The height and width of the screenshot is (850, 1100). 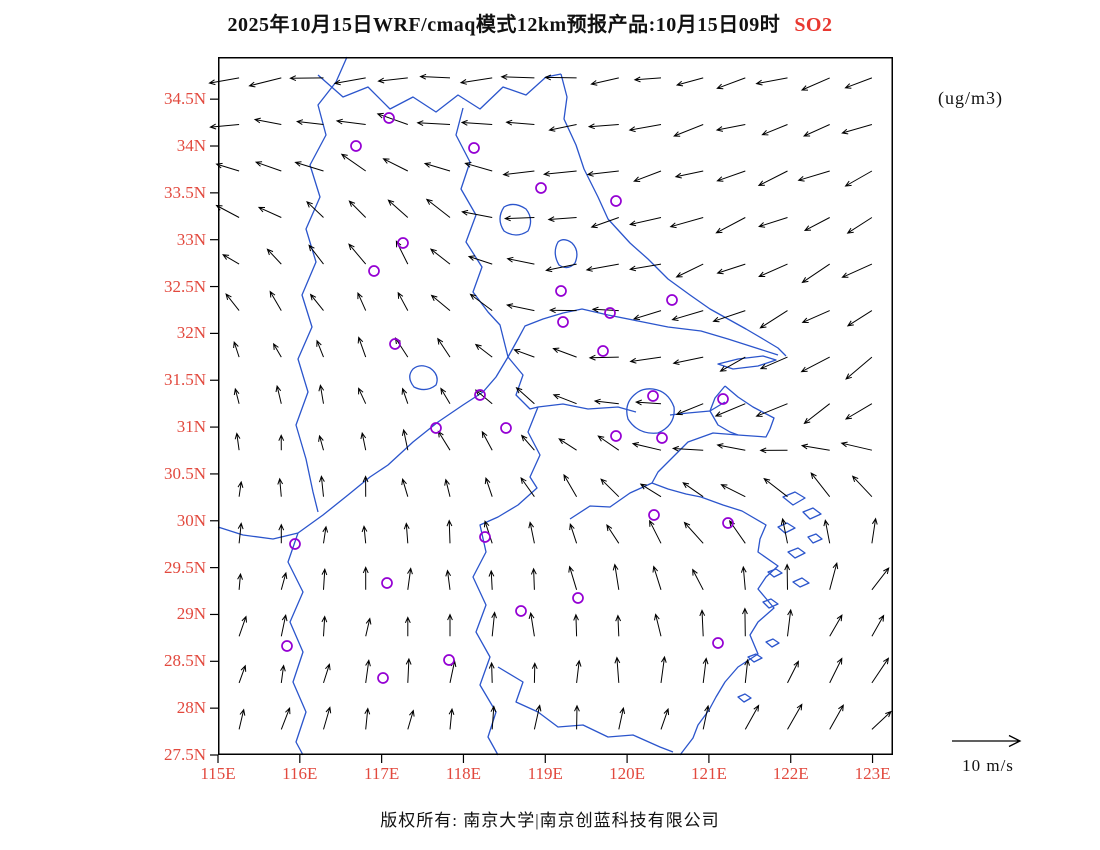 What do you see at coordinates (184, 286) in the screenshot?
I see `y-tick-label: 32.5N` at bounding box center [184, 286].